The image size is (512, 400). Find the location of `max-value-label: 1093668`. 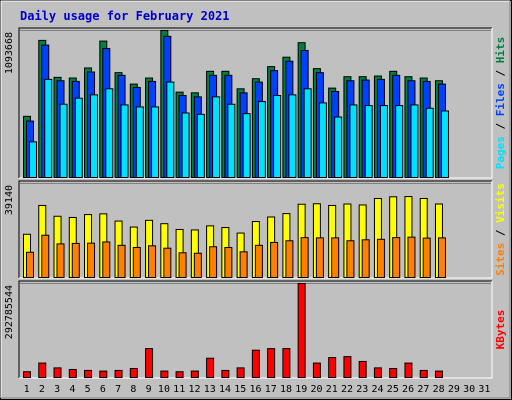

max-value-label: 1093668 is located at coordinates (9, 53).